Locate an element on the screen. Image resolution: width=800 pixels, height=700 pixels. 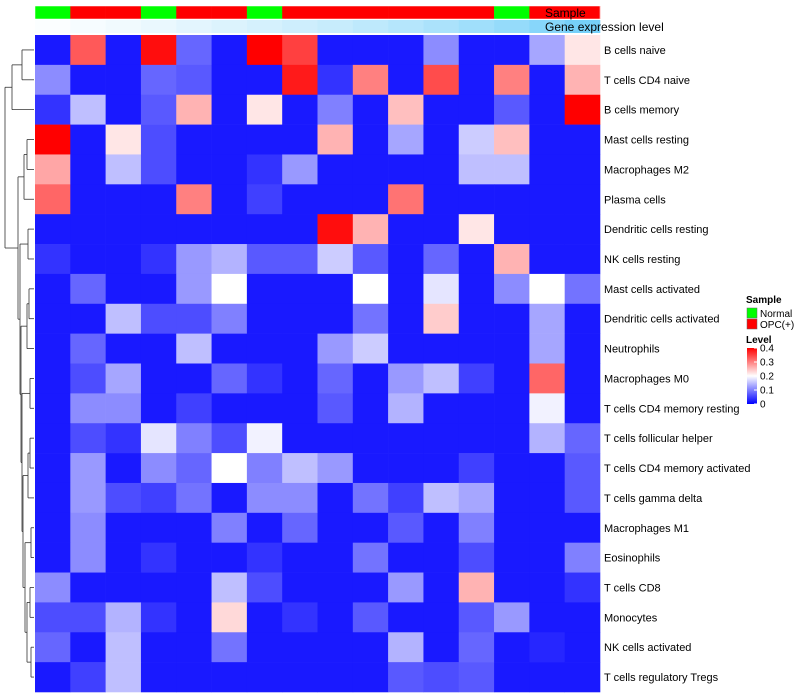
level-tick-label: 0.4 is located at coordinates (767, 349).